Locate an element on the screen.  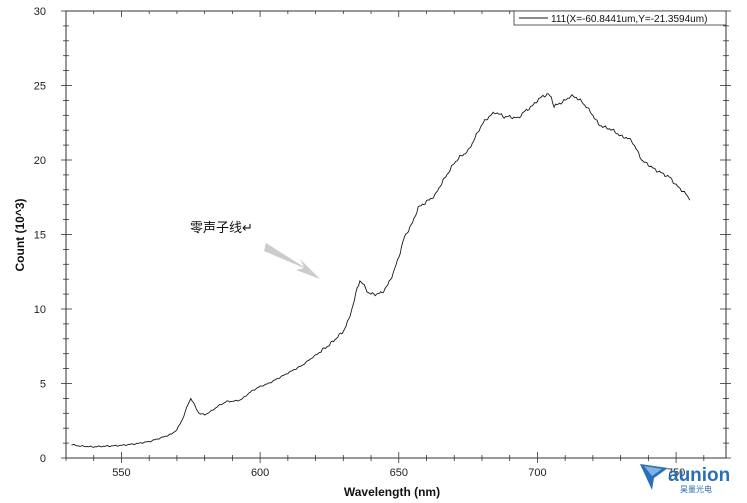
legend-label: 111(X=-60.8441um,Y=-21.3594um) is located at coordinates (629, 19).